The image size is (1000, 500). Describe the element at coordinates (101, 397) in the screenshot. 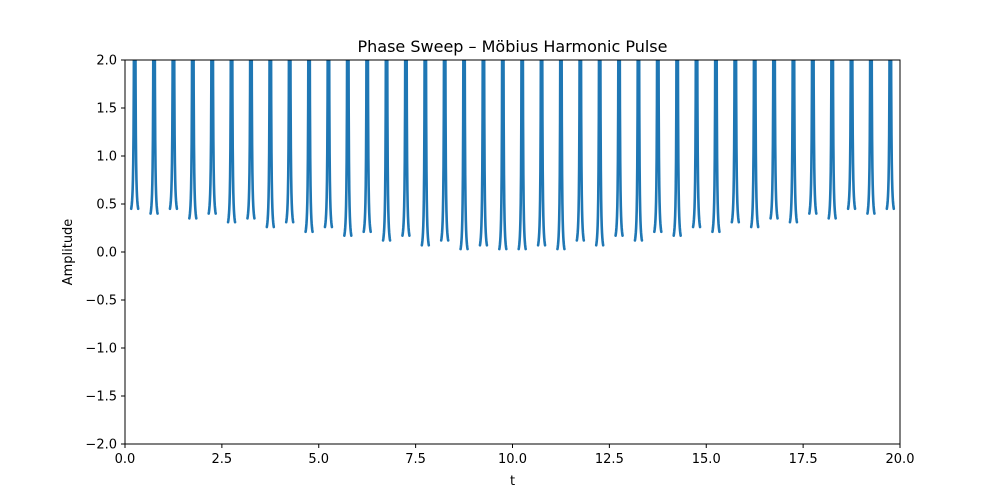

I see `y-tick-label: −1.5` at that location.